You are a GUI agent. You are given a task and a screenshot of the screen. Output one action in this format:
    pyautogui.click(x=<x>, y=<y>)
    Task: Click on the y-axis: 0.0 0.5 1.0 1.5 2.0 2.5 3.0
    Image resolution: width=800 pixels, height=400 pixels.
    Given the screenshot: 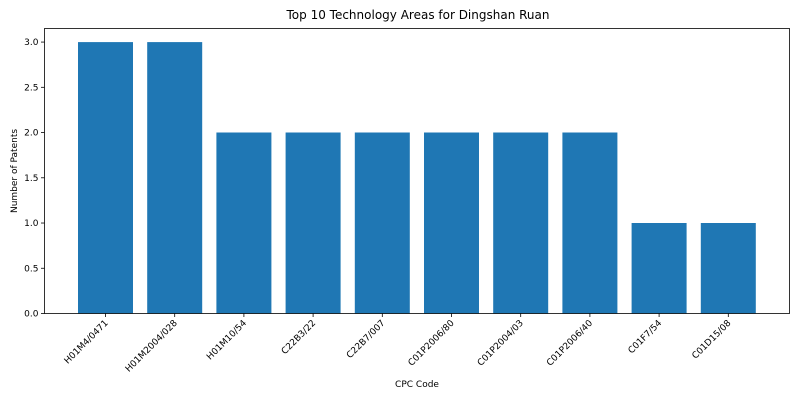 What is the action you would take?
    pyautogui.click(x=34, y=178)
    